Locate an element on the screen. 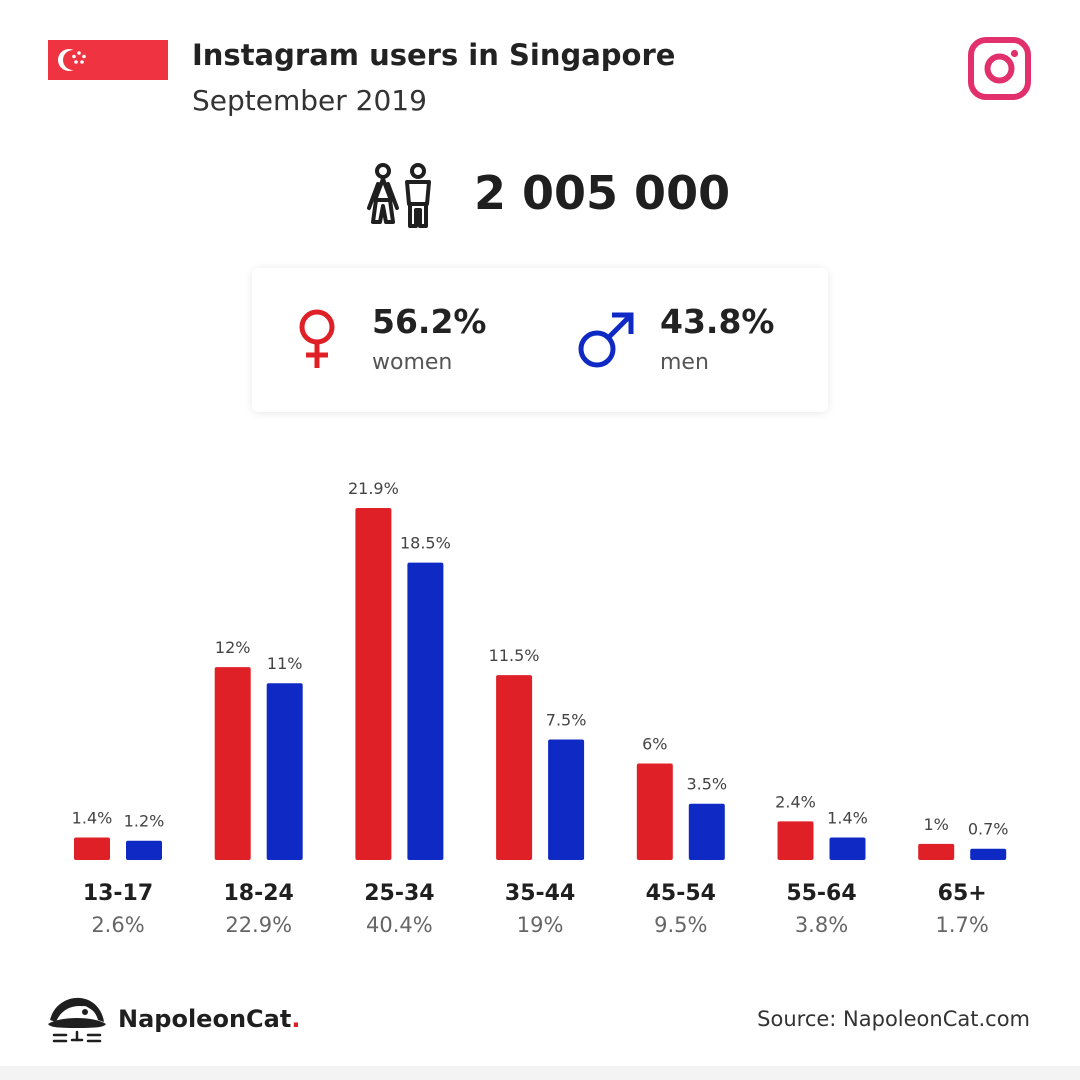 Image resolution: width=1080 pixels, height=1080 pixels. brand-name-text: NapoleonCat is located at coordinates (205, 1019).